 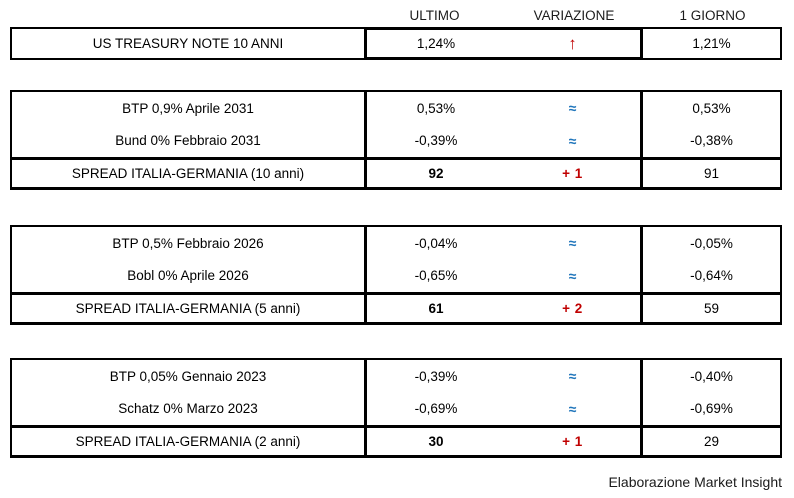 I want to click on bond-label: BTP 0,9% Aprile 2031, so click(x=187, y=107).